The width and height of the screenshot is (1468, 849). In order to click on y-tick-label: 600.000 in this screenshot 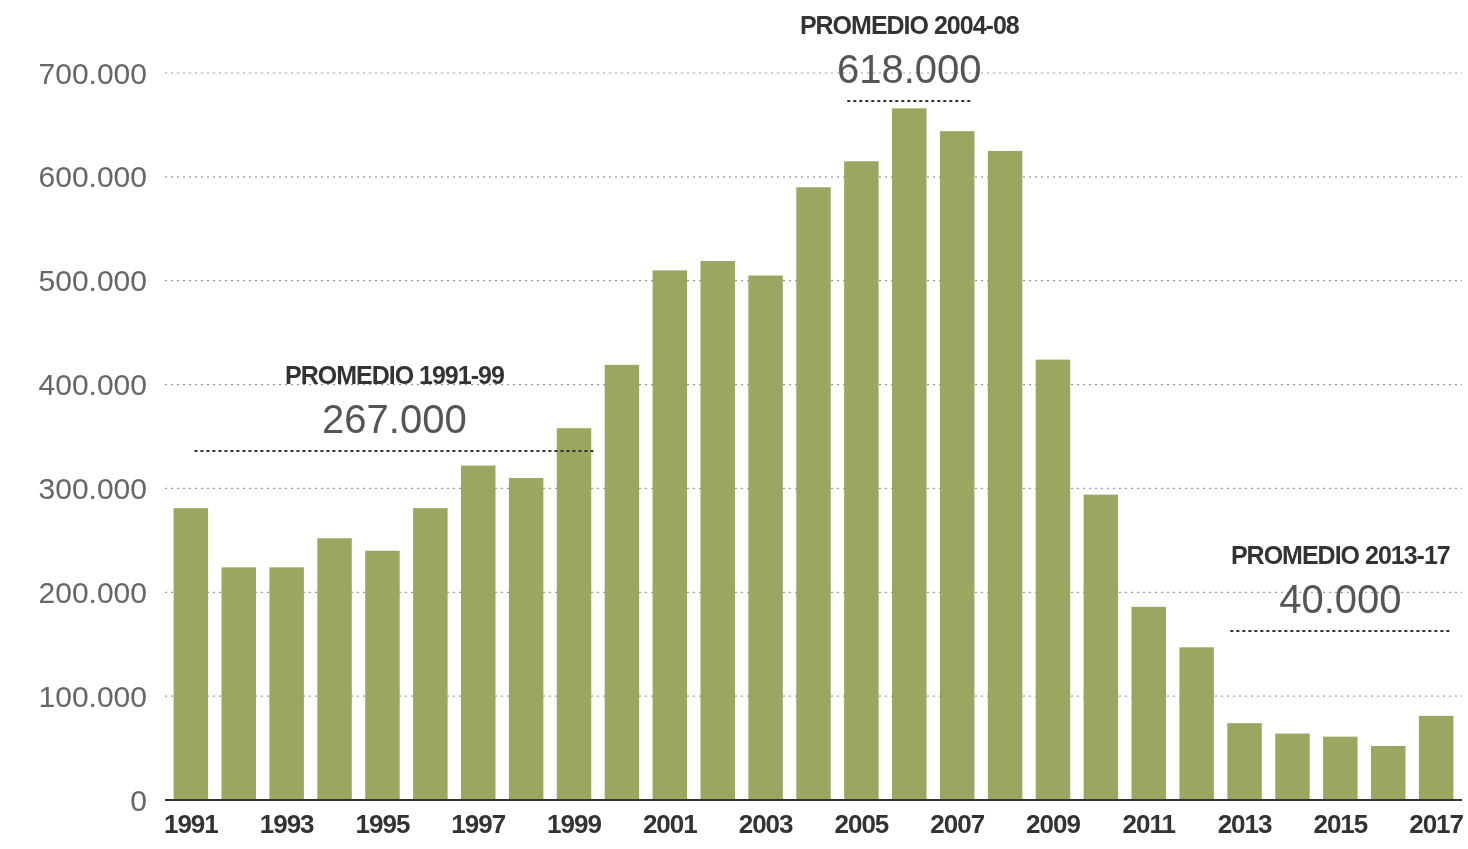, I will do `click(92, 177)`.